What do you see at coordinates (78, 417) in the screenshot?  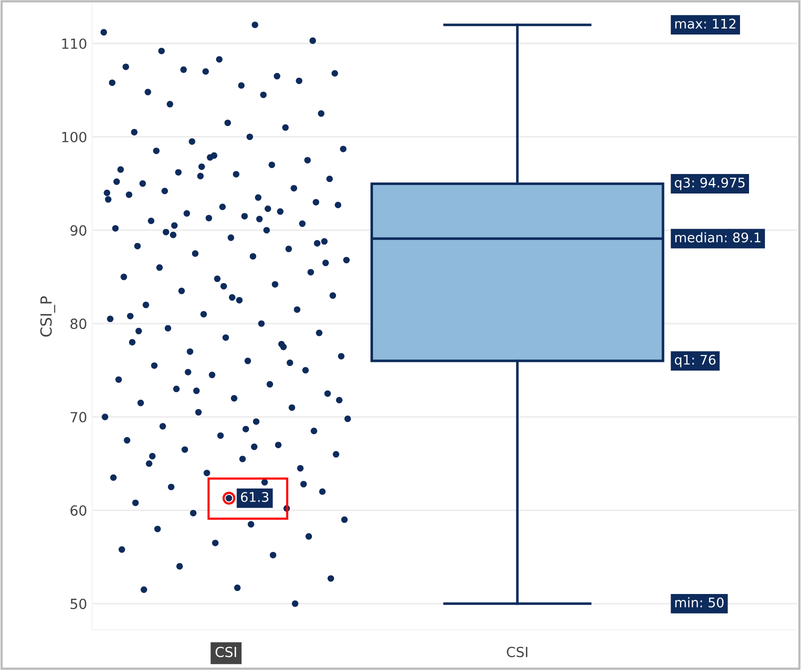 I see `y-tick-label: 70` at bounding box center [78, 417].